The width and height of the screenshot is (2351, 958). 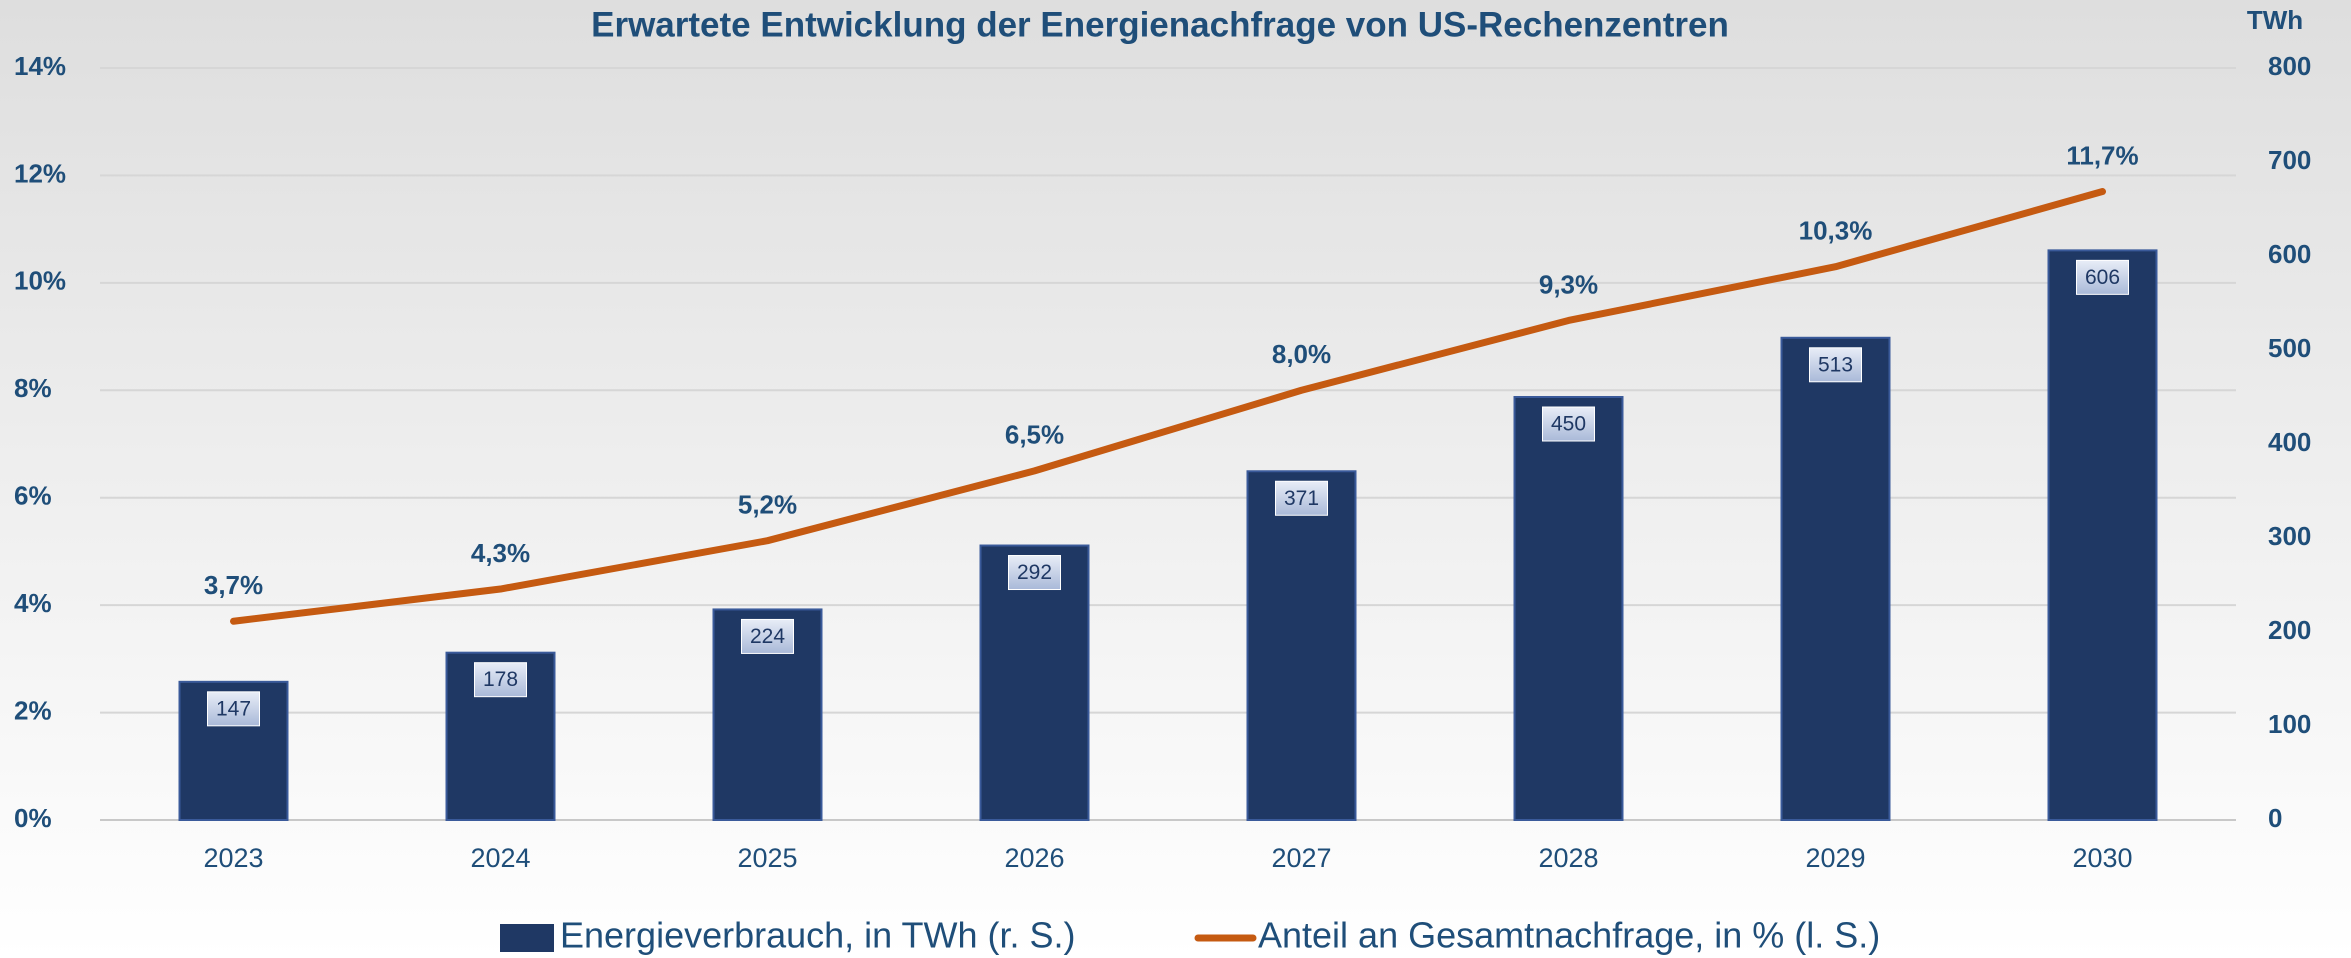 I want to click on data-label: 371, so click(x=1301, y=498).